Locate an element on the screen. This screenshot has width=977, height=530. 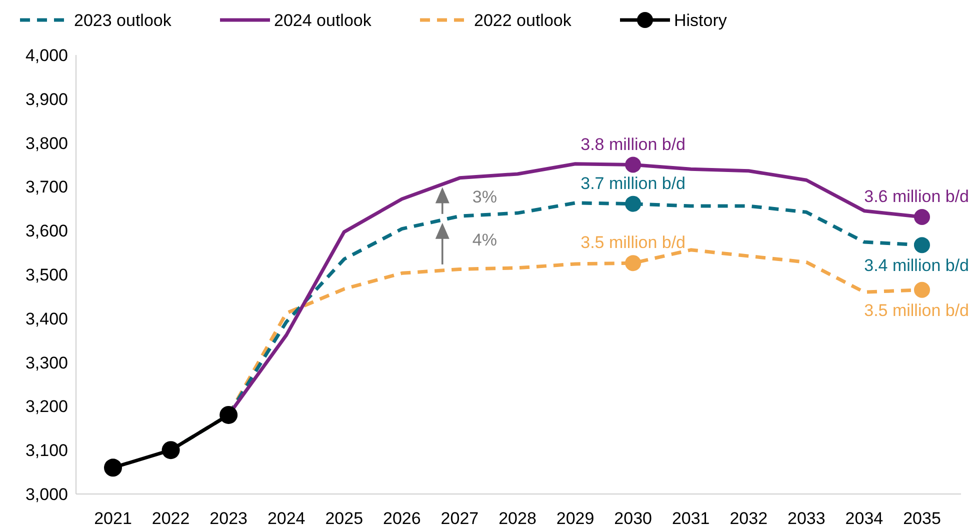
annotation: 3.4 million b/d is located at coordinates (916, 266).